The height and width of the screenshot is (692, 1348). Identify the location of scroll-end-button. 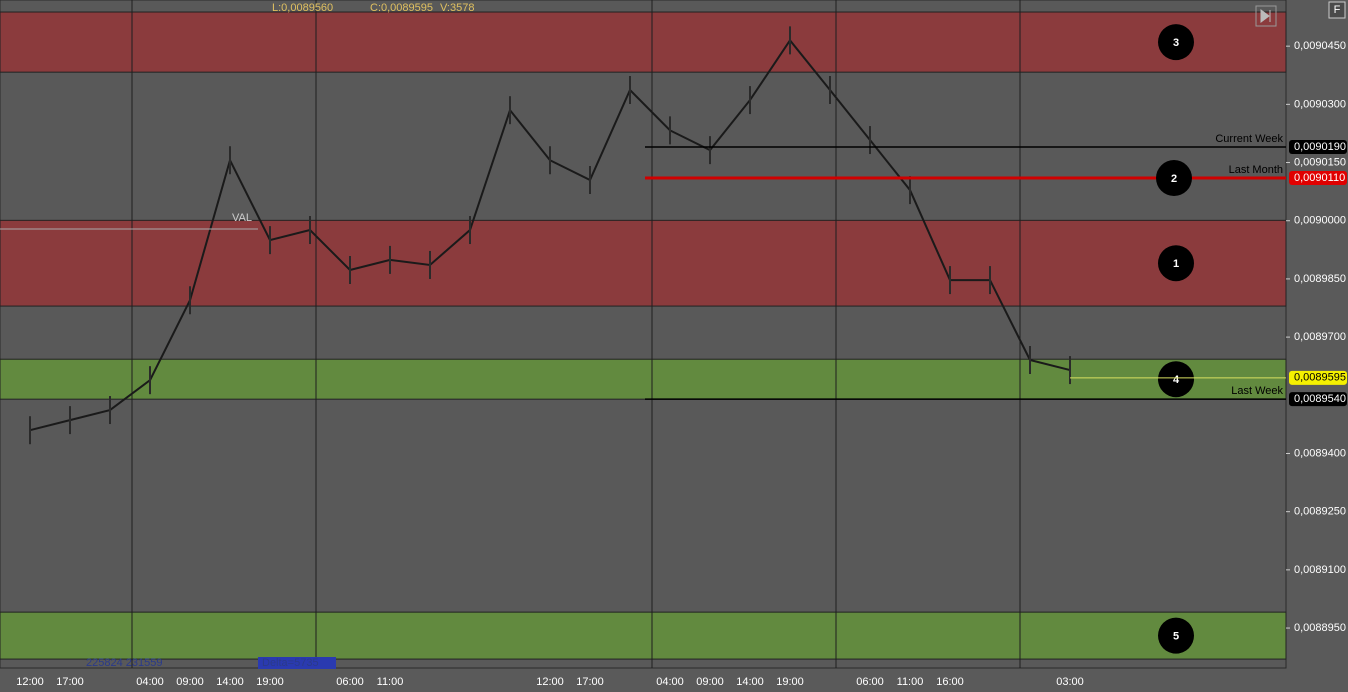
(1266, 16).